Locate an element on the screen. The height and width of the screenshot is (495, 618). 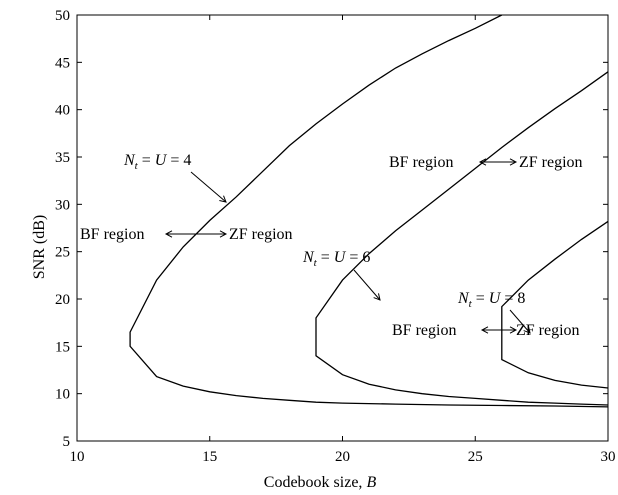
curve-nt8 is located at coordinates (555, 304).